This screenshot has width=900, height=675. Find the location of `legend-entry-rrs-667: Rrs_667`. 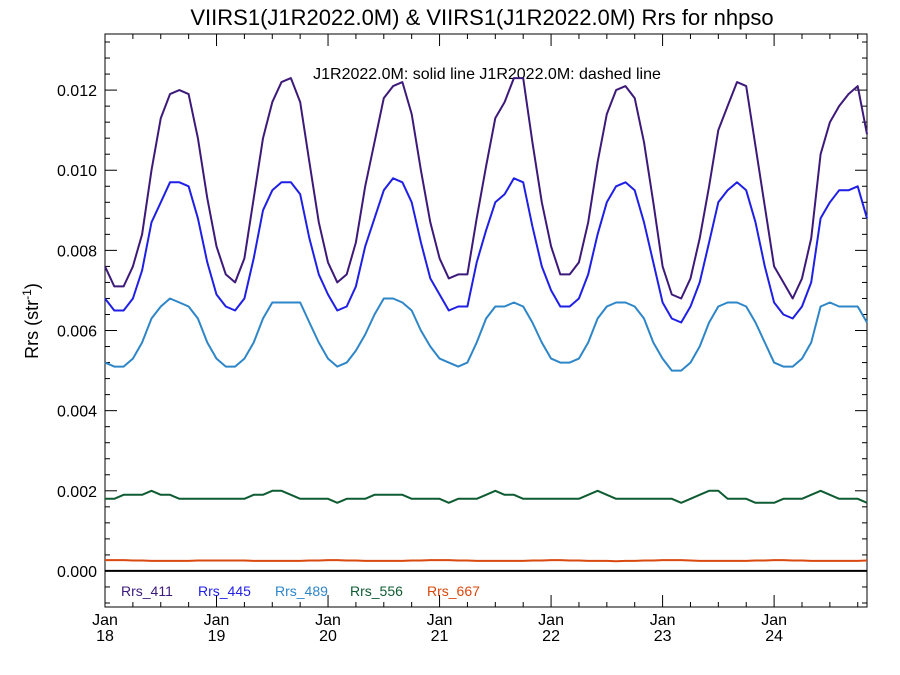

legend-entry-rrs-667: Rrs_667 is located at coordinates (453, 591).